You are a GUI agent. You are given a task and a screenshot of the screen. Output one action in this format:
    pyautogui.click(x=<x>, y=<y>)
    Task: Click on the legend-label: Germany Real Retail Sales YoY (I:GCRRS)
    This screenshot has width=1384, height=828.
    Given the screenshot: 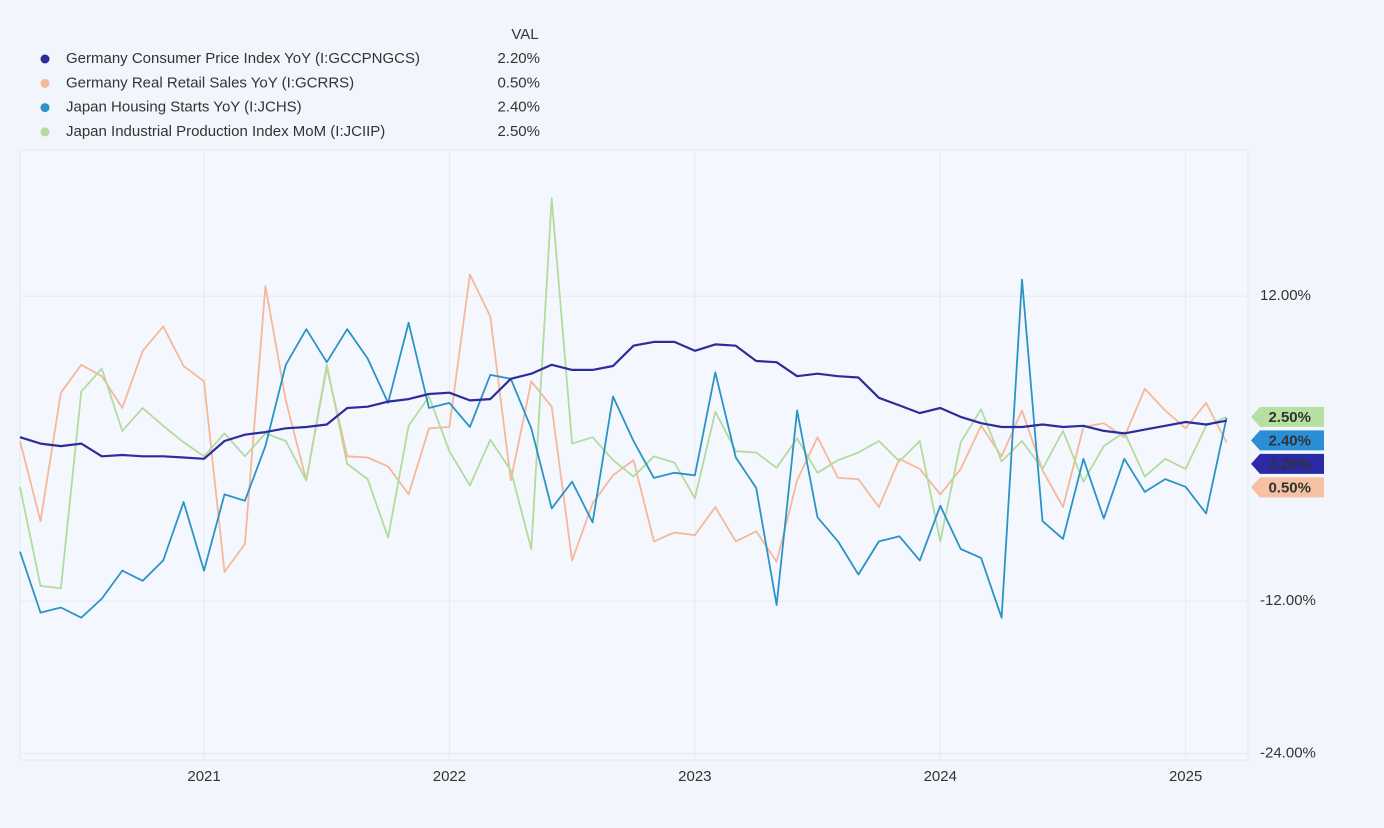 What is the action you would take?
    pyautogui.click(x=210, y=82)
    